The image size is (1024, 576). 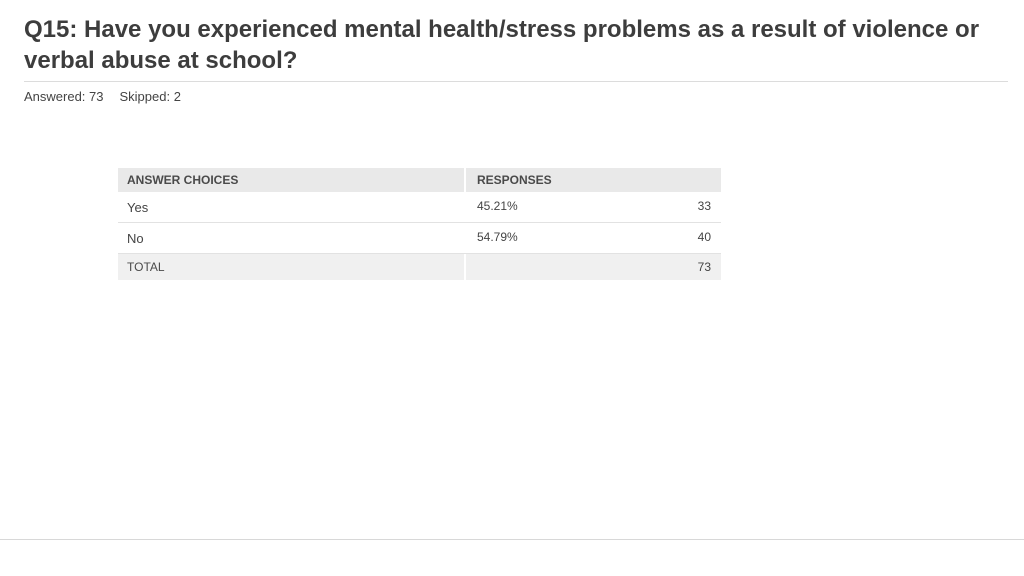 I want to click on response-percent: 45.21%, so click(x=497, y=206).